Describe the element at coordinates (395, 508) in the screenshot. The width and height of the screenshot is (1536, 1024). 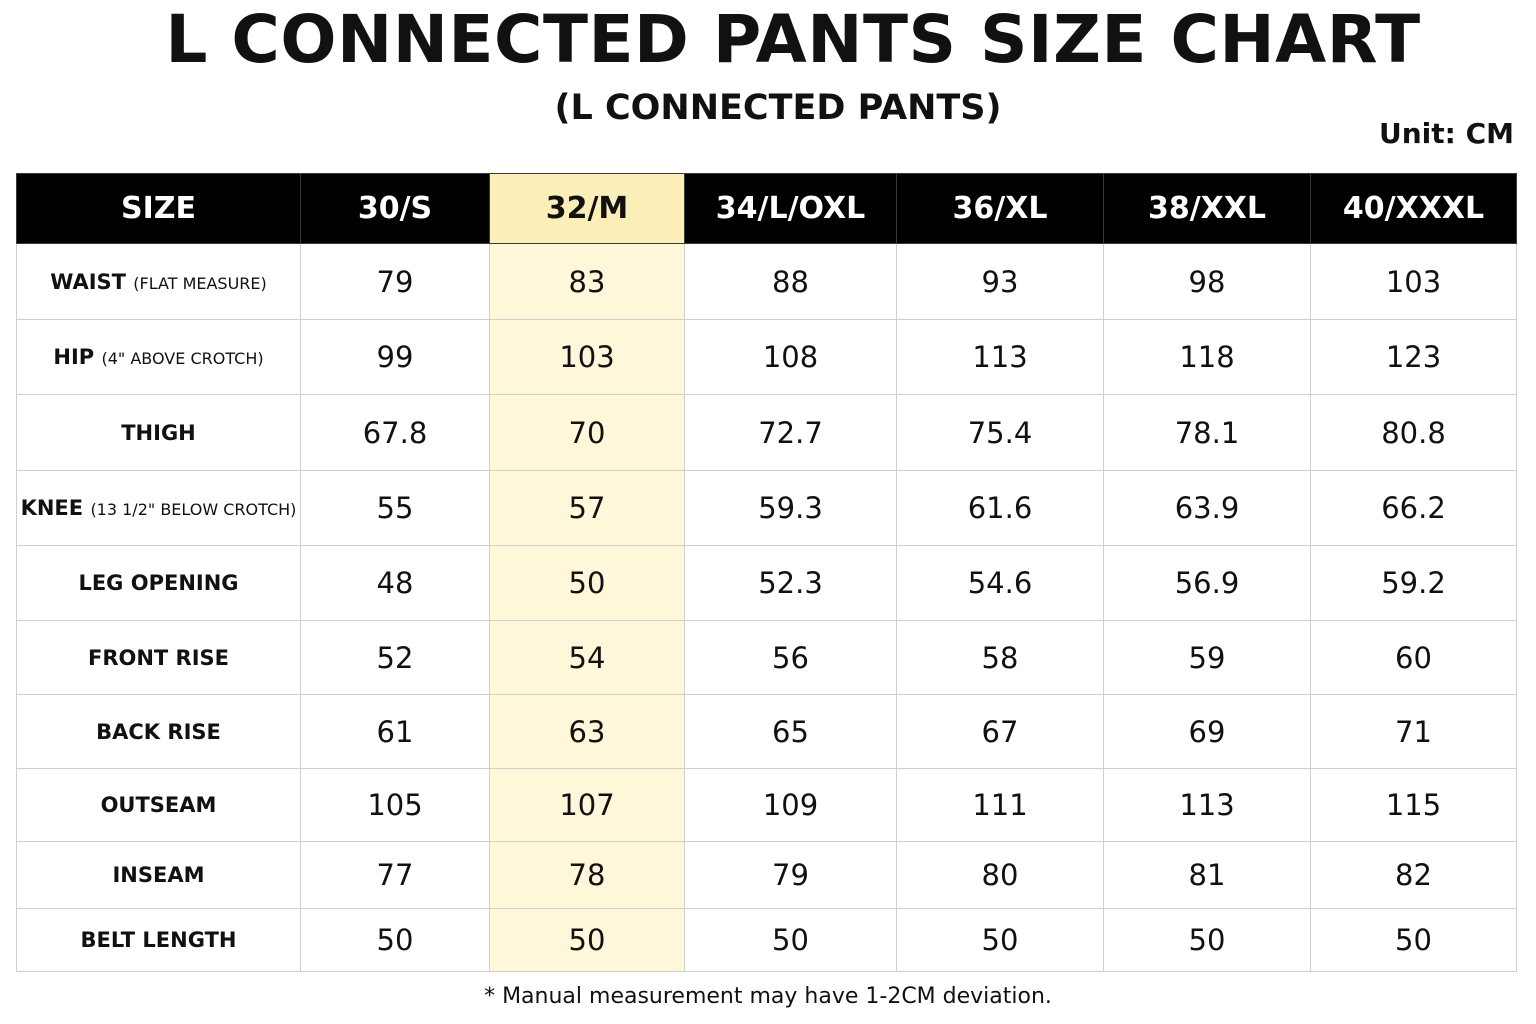
I see `table-cell: 55` at that location.